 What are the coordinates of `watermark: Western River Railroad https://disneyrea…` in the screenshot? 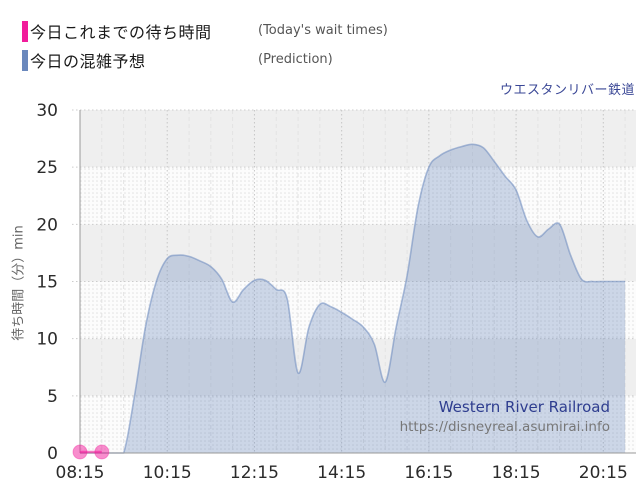 It's located at (505, 416).